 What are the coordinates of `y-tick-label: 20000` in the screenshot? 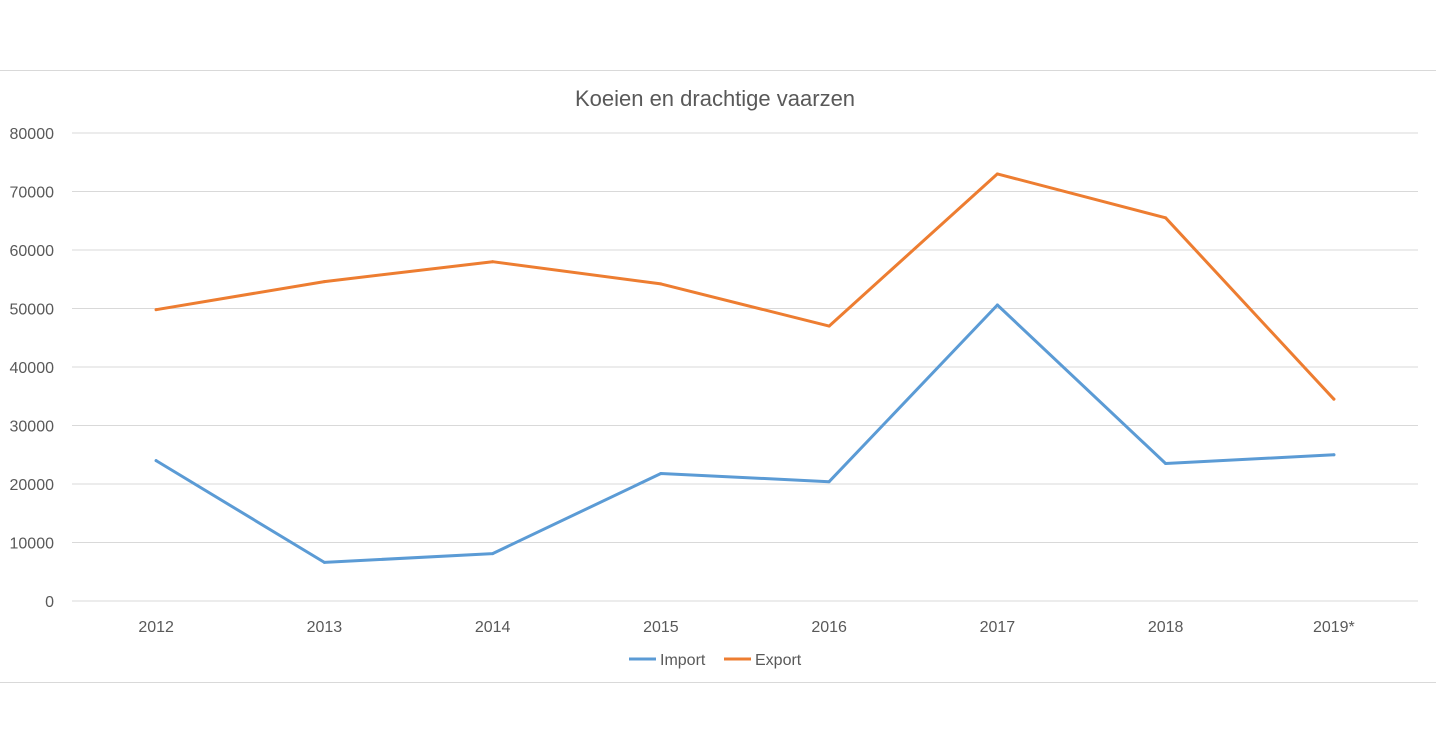 It's located at (32, 485).